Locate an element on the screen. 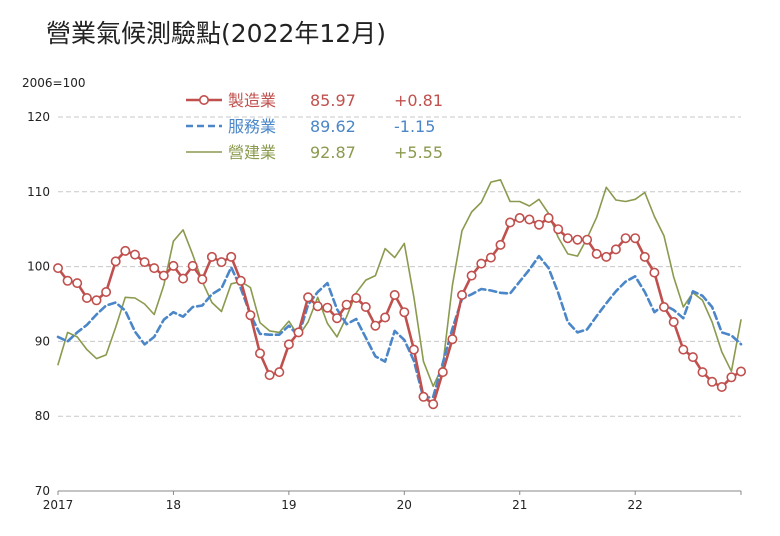 The image size is (780, 536). legend-series-name: 營建業 is located at coordinates (252, 152).